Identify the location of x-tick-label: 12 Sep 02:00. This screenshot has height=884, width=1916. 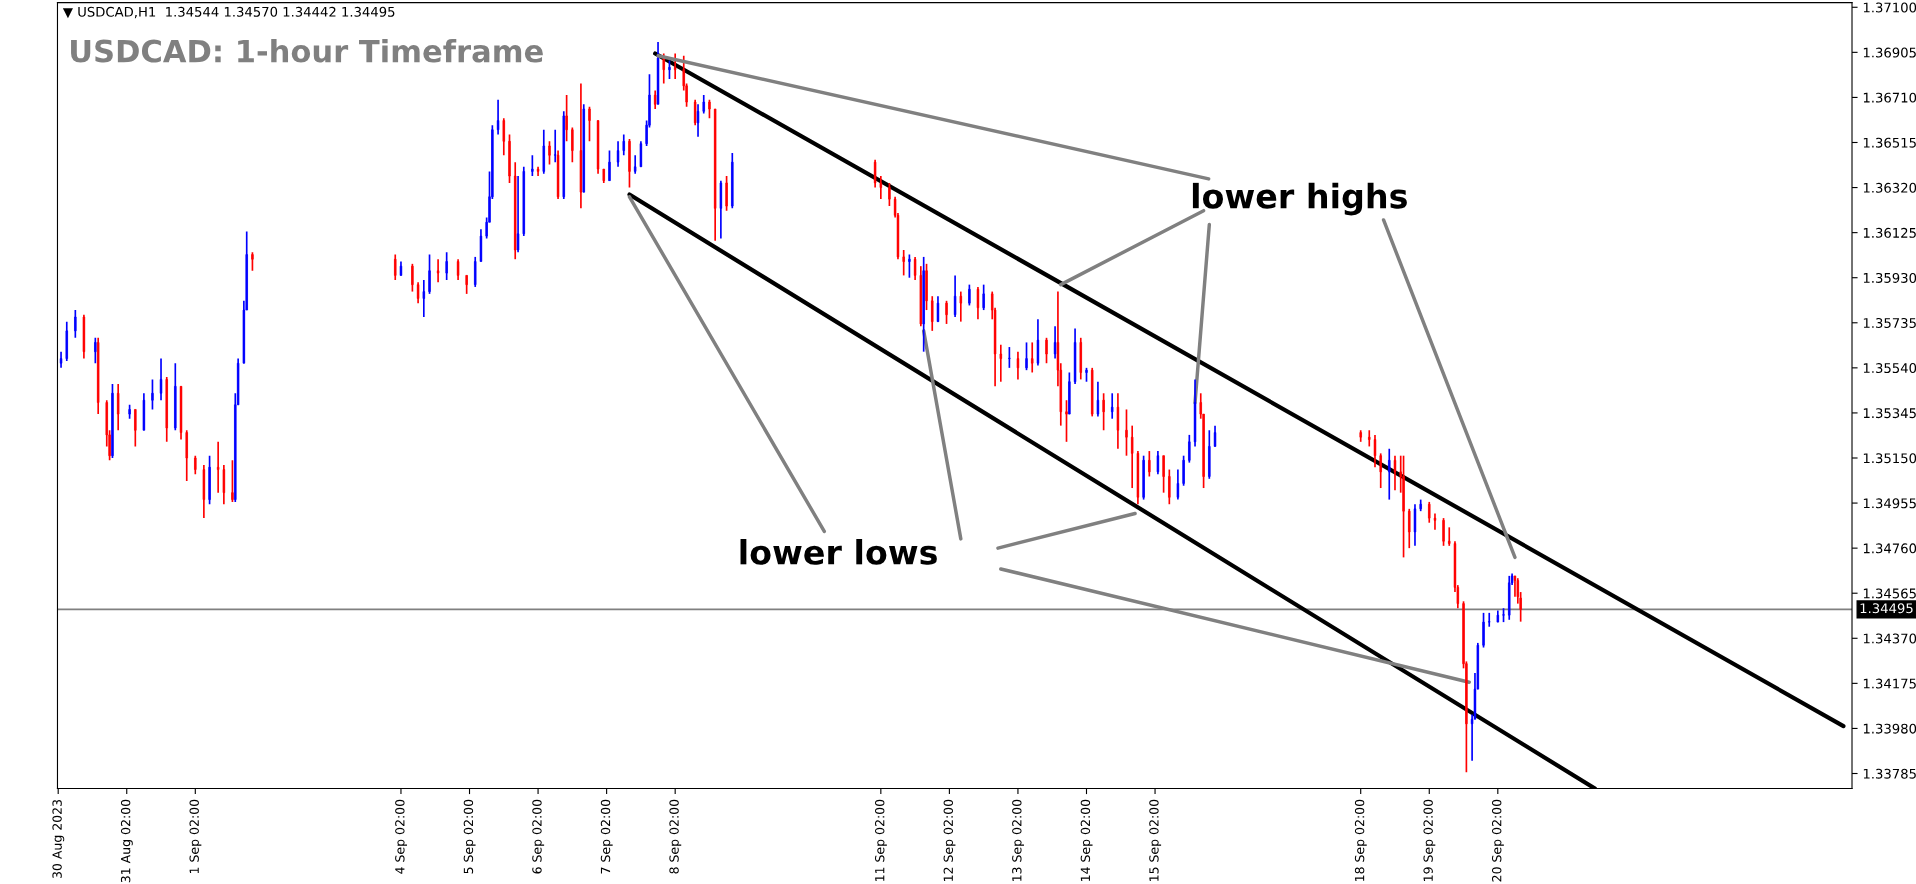
(949, 840).